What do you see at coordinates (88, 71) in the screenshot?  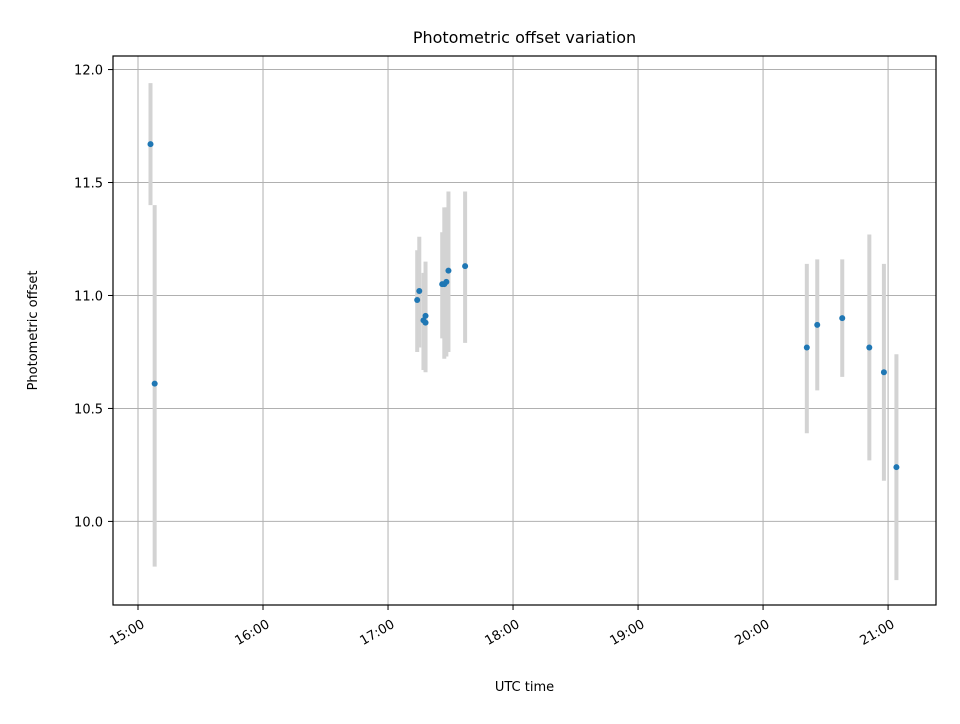 I see `y-tick-label: 12.0` at bounding box center [88, 71].